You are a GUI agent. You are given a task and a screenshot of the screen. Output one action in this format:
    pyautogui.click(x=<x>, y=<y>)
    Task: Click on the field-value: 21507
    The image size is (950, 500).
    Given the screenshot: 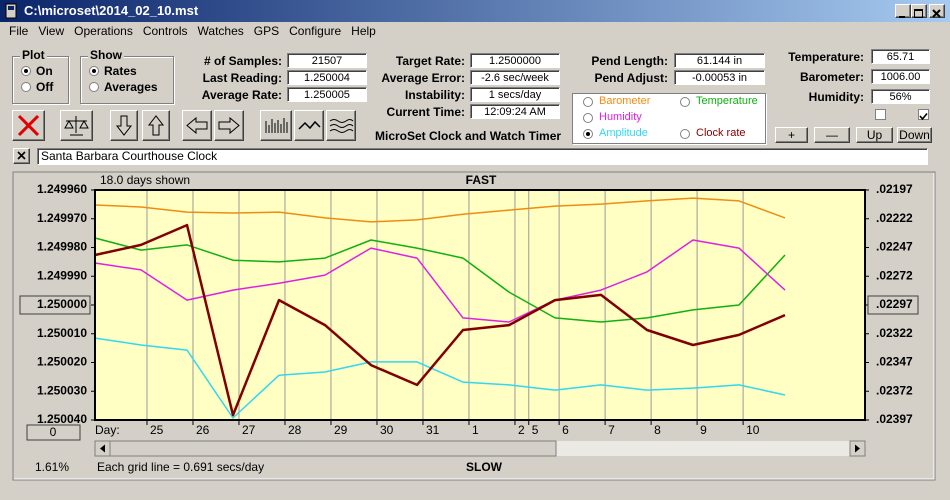 What is the action you would take?
    pyautogui.click(x=327, y=60)
    